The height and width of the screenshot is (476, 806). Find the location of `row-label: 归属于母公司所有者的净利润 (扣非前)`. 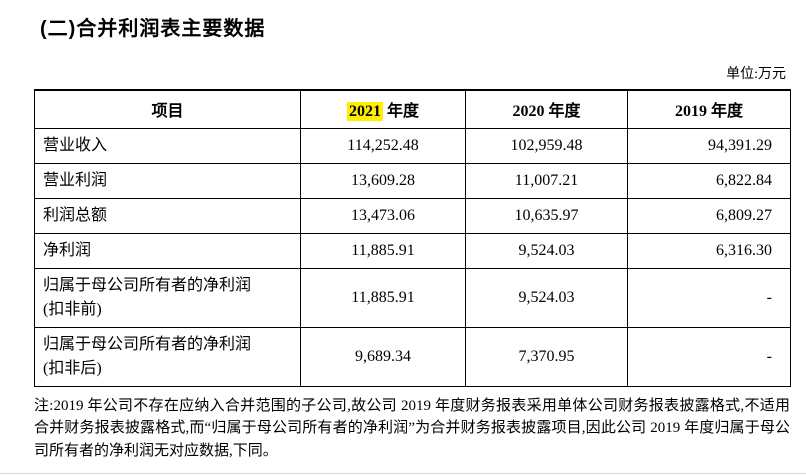

row-label: 归属于母公司所有者的净利润 (扣非前) is located at coordinates (167, 297).